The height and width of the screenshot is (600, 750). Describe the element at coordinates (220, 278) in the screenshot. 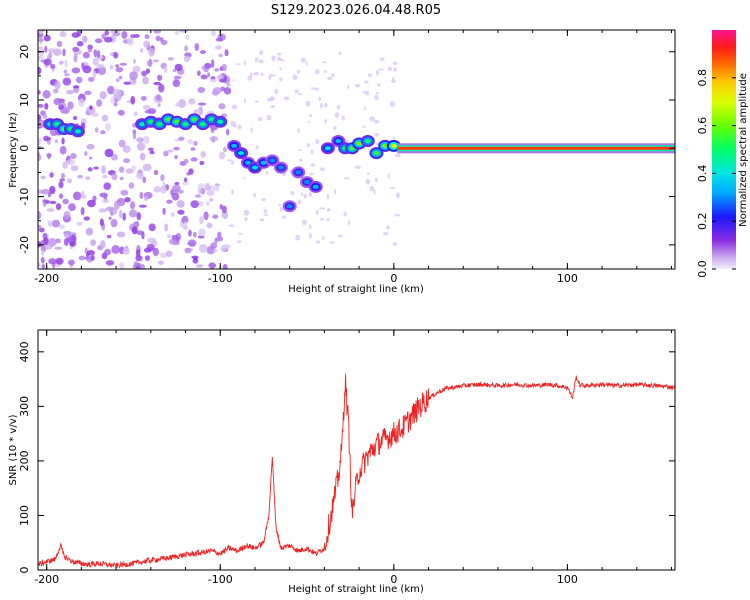

I see `x-tick-label: -100` at that location.